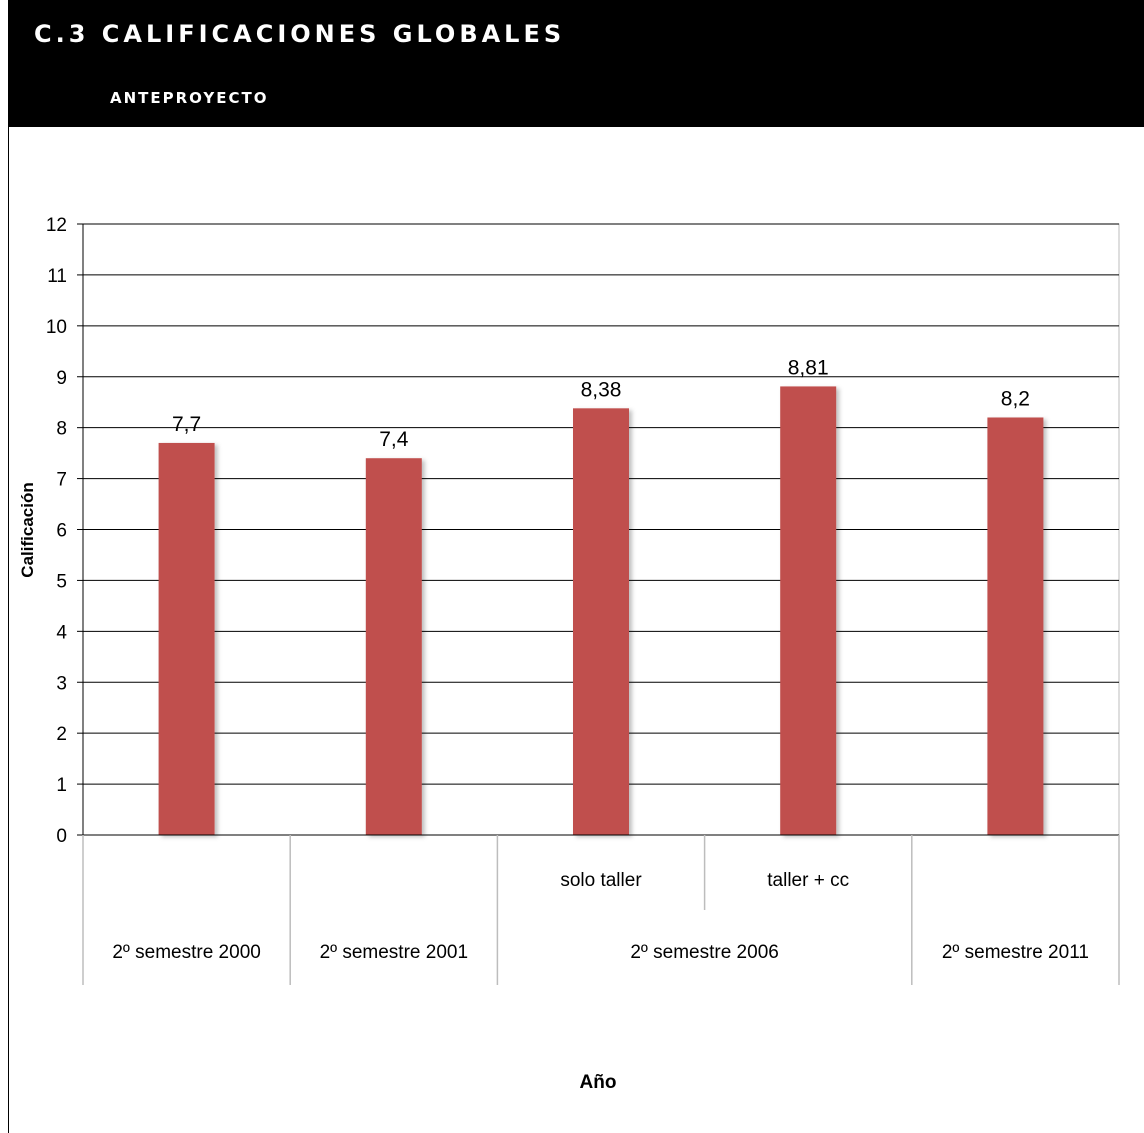  I want to click on data-label: 7,4, so click(394, 439).